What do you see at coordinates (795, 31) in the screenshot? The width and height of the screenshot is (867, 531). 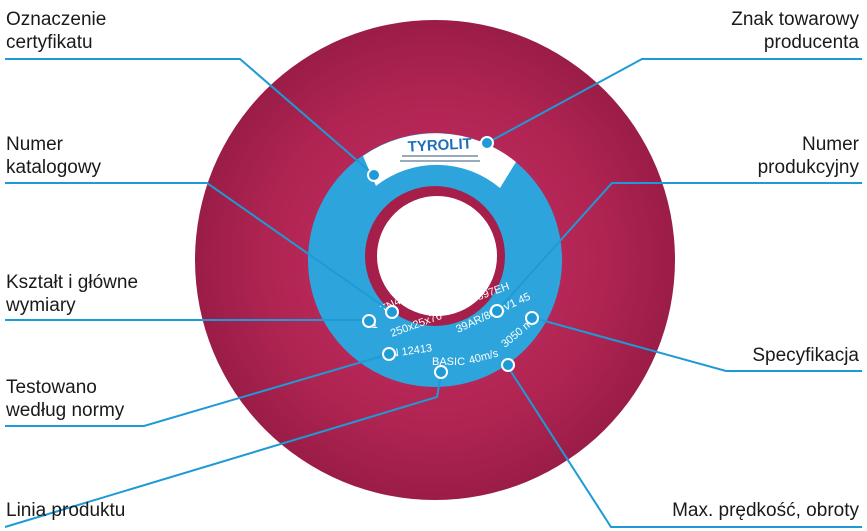 I see `label-znak-towarowy: Znak towarowy producenta` at bounding box center [795, 31].